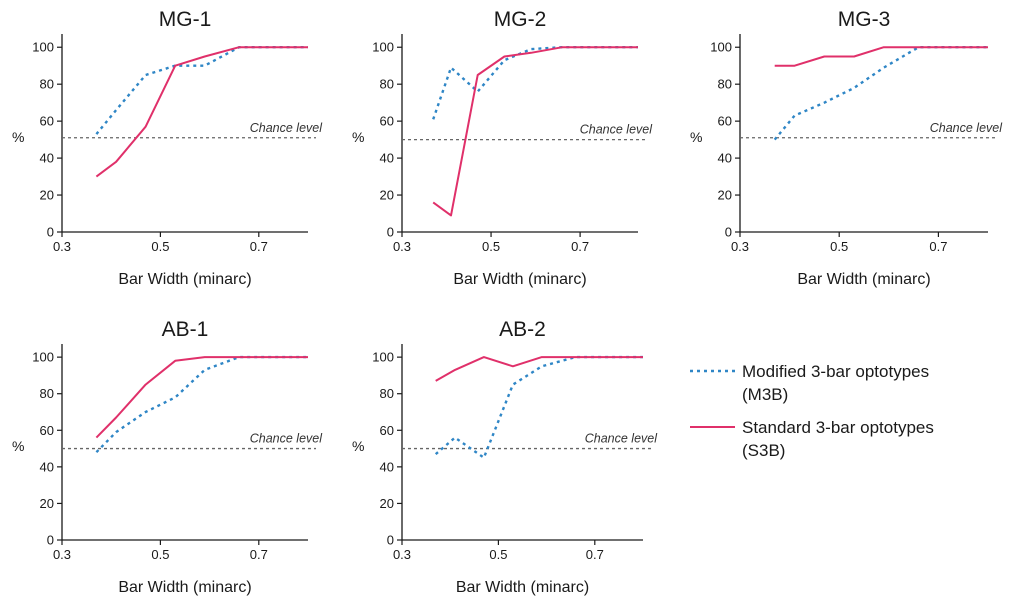 The height and width of the screenshot is (601, 1014). I want to click on chart-title: AB-2, so click(522, 329).